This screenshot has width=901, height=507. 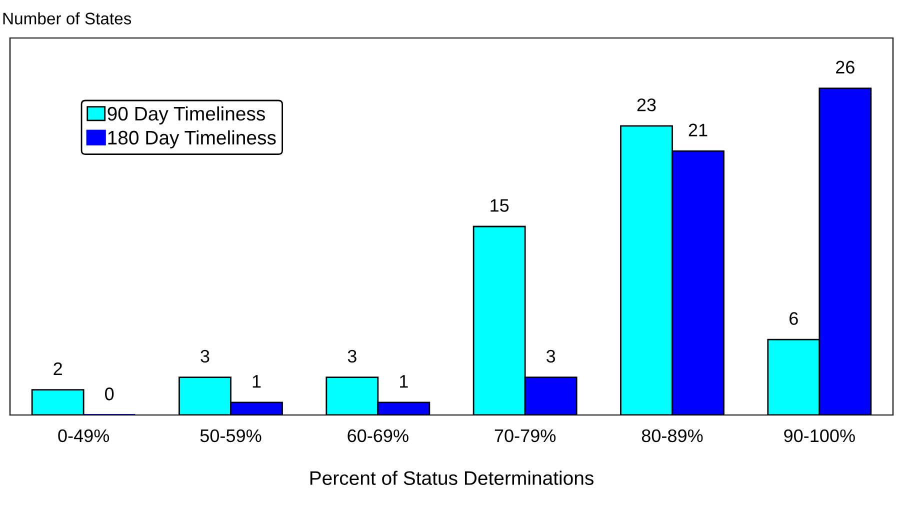 I want to click on data-label: 26, so click(x=845, y=67).